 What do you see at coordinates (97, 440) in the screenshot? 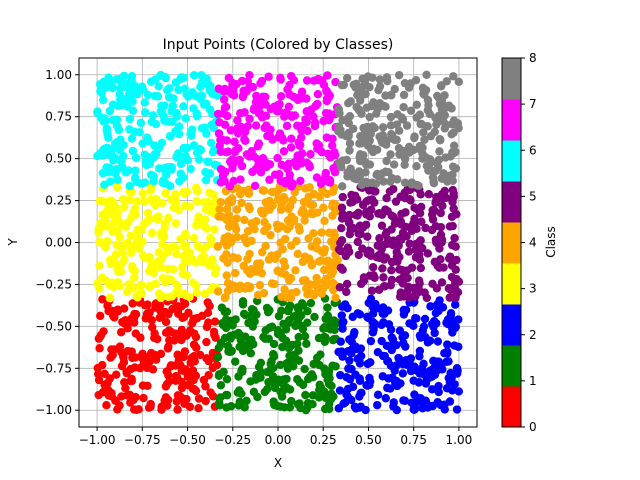
I see `x-tick-label: −1.00` at bounding box center [97, 440].